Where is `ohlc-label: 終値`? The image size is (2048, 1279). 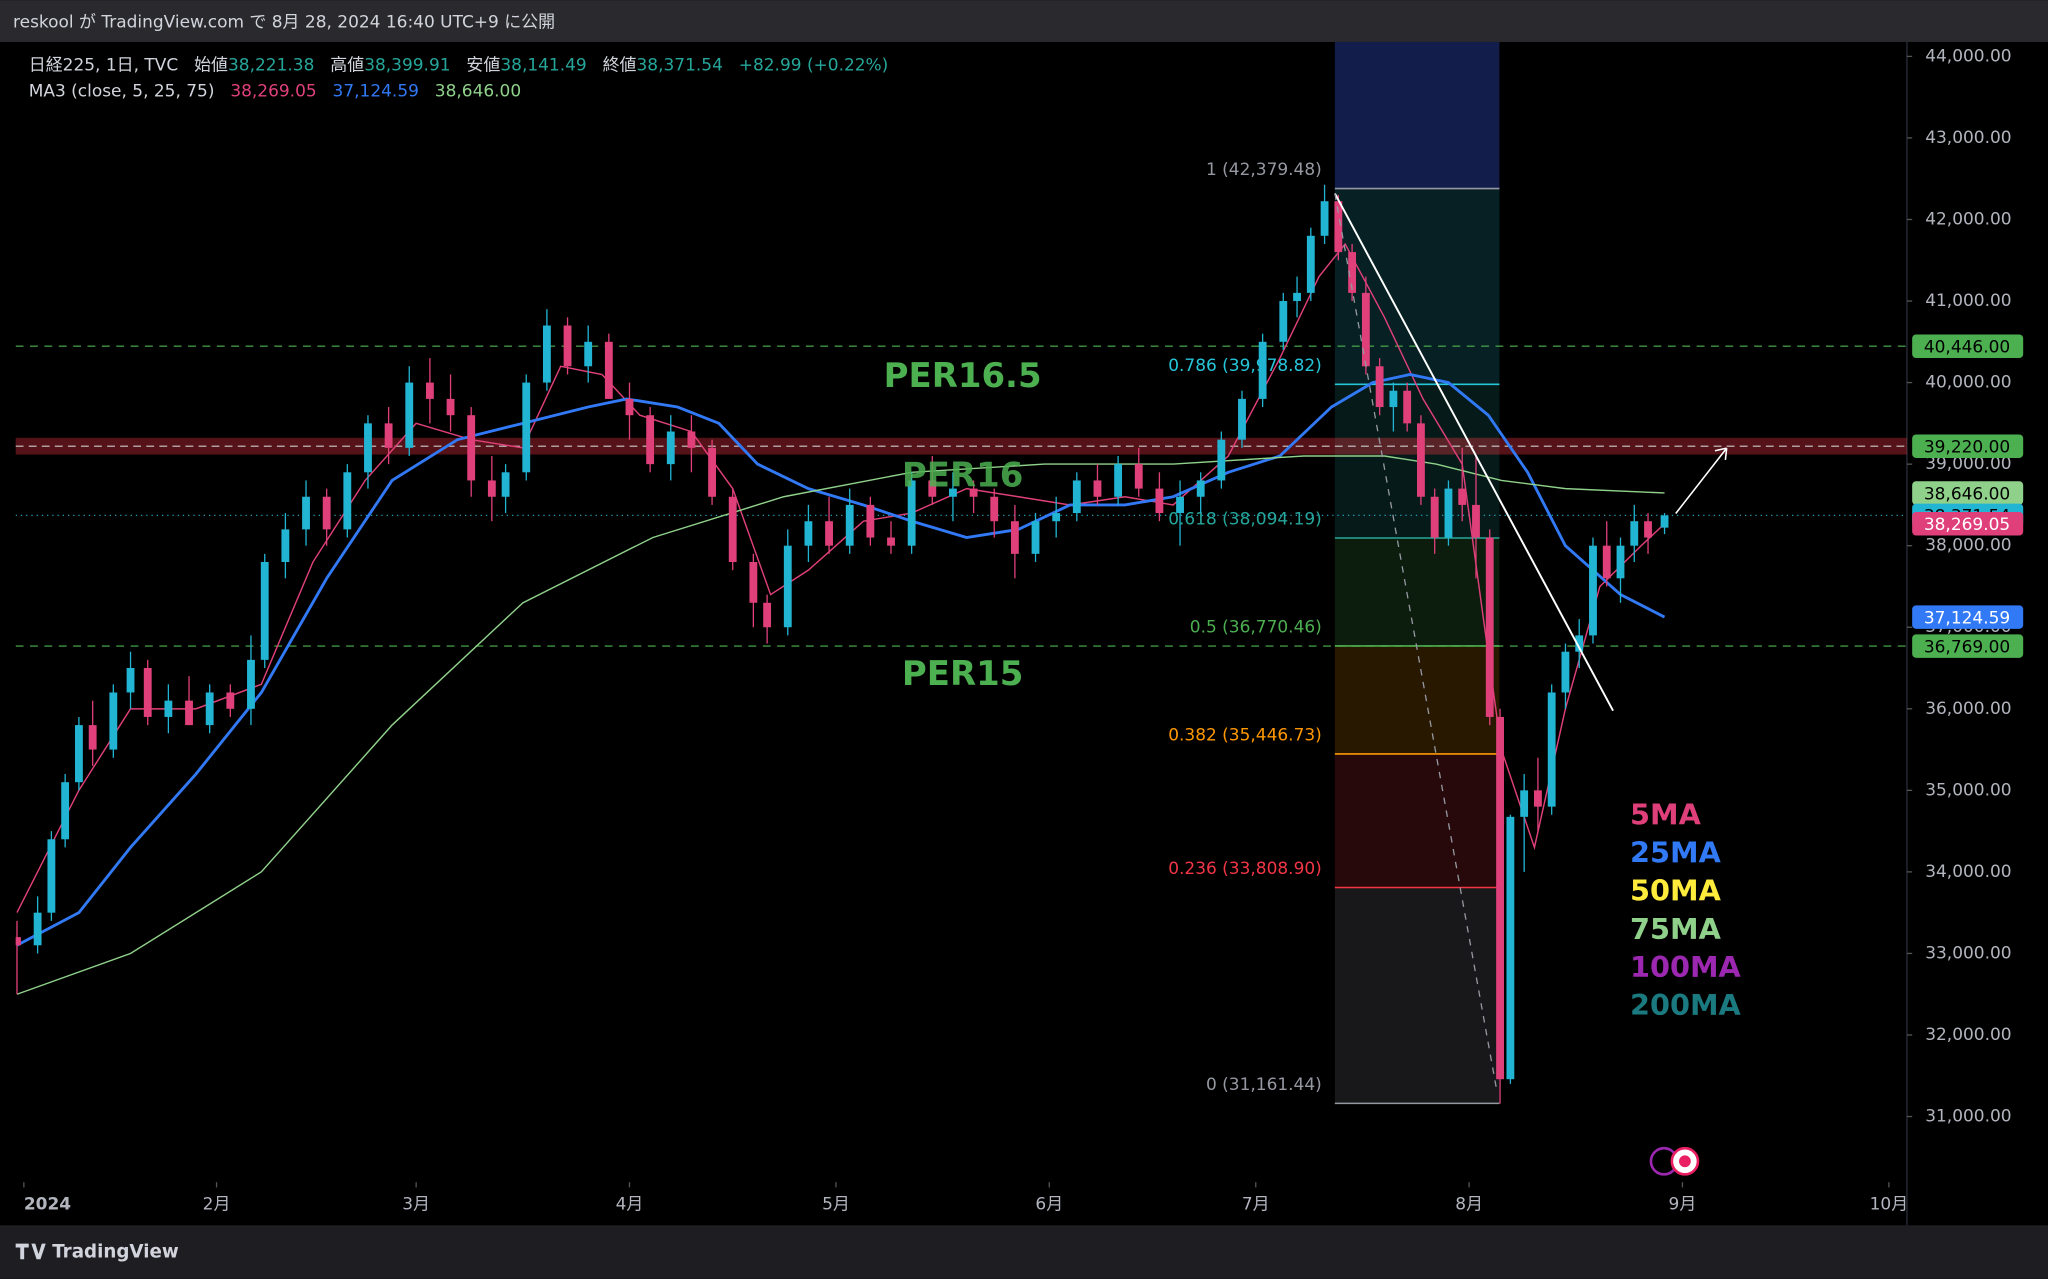
ohlc-label: 終値 is located at coordinates (620, 65).